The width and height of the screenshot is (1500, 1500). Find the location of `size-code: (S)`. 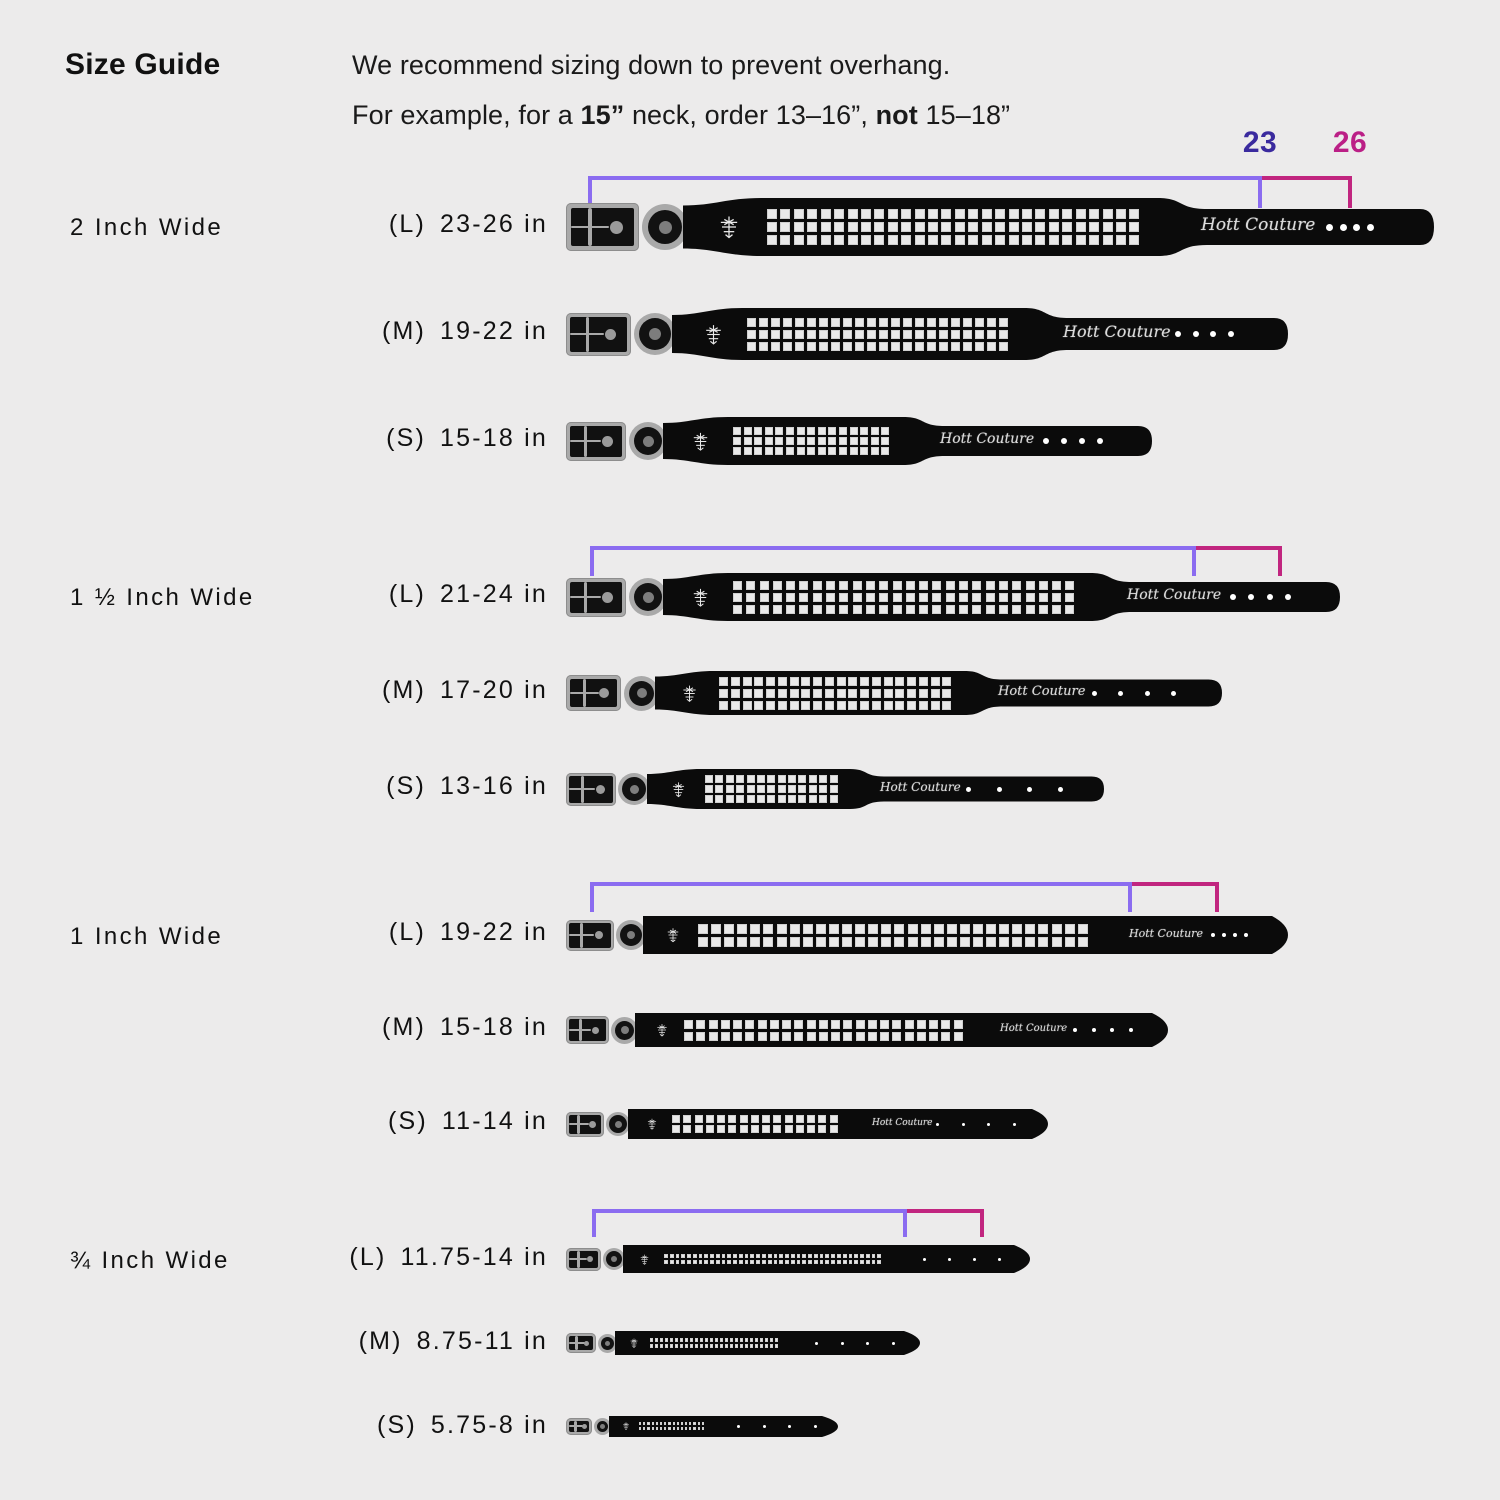

size-code: (S) is located at coordinates (396, 1425).